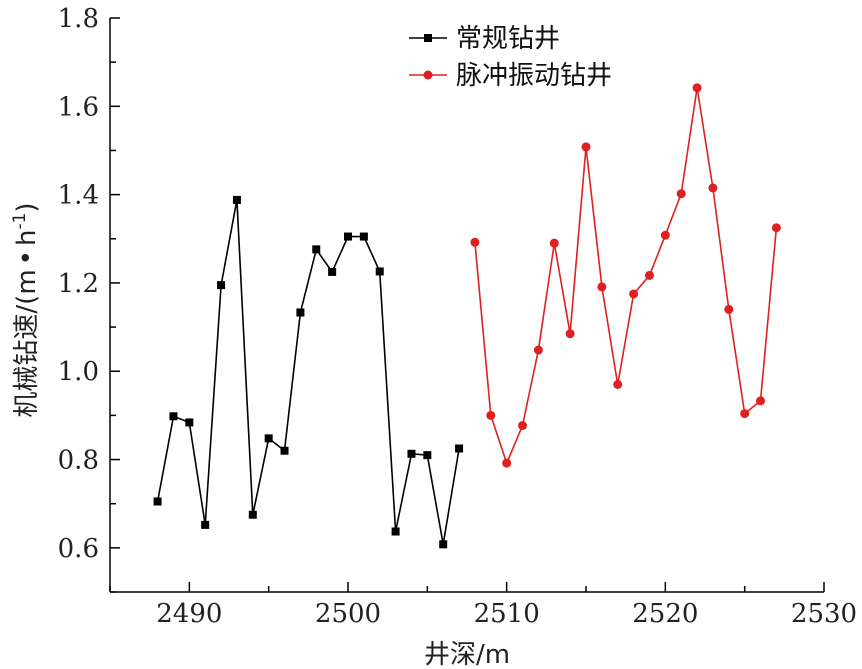  What do you see at coordinates (467, 654) in the screenshot?
I see `x-axis-title: 井深/m` at bounding box center [467, 654].